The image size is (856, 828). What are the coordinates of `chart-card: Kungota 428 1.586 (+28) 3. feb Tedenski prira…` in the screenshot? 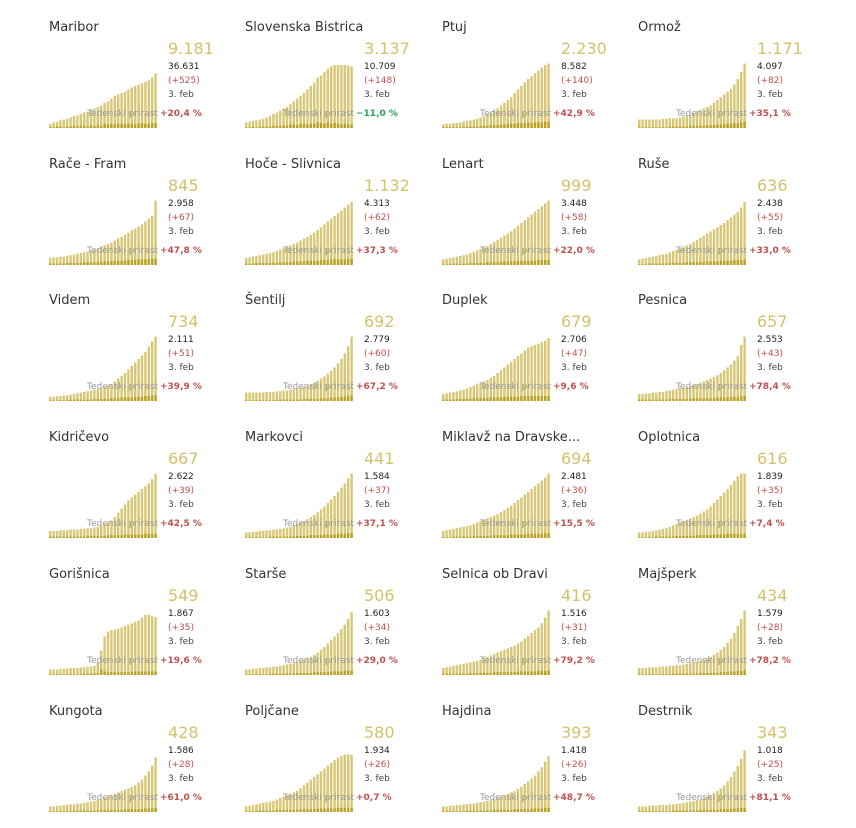 It's located at (139, 759).